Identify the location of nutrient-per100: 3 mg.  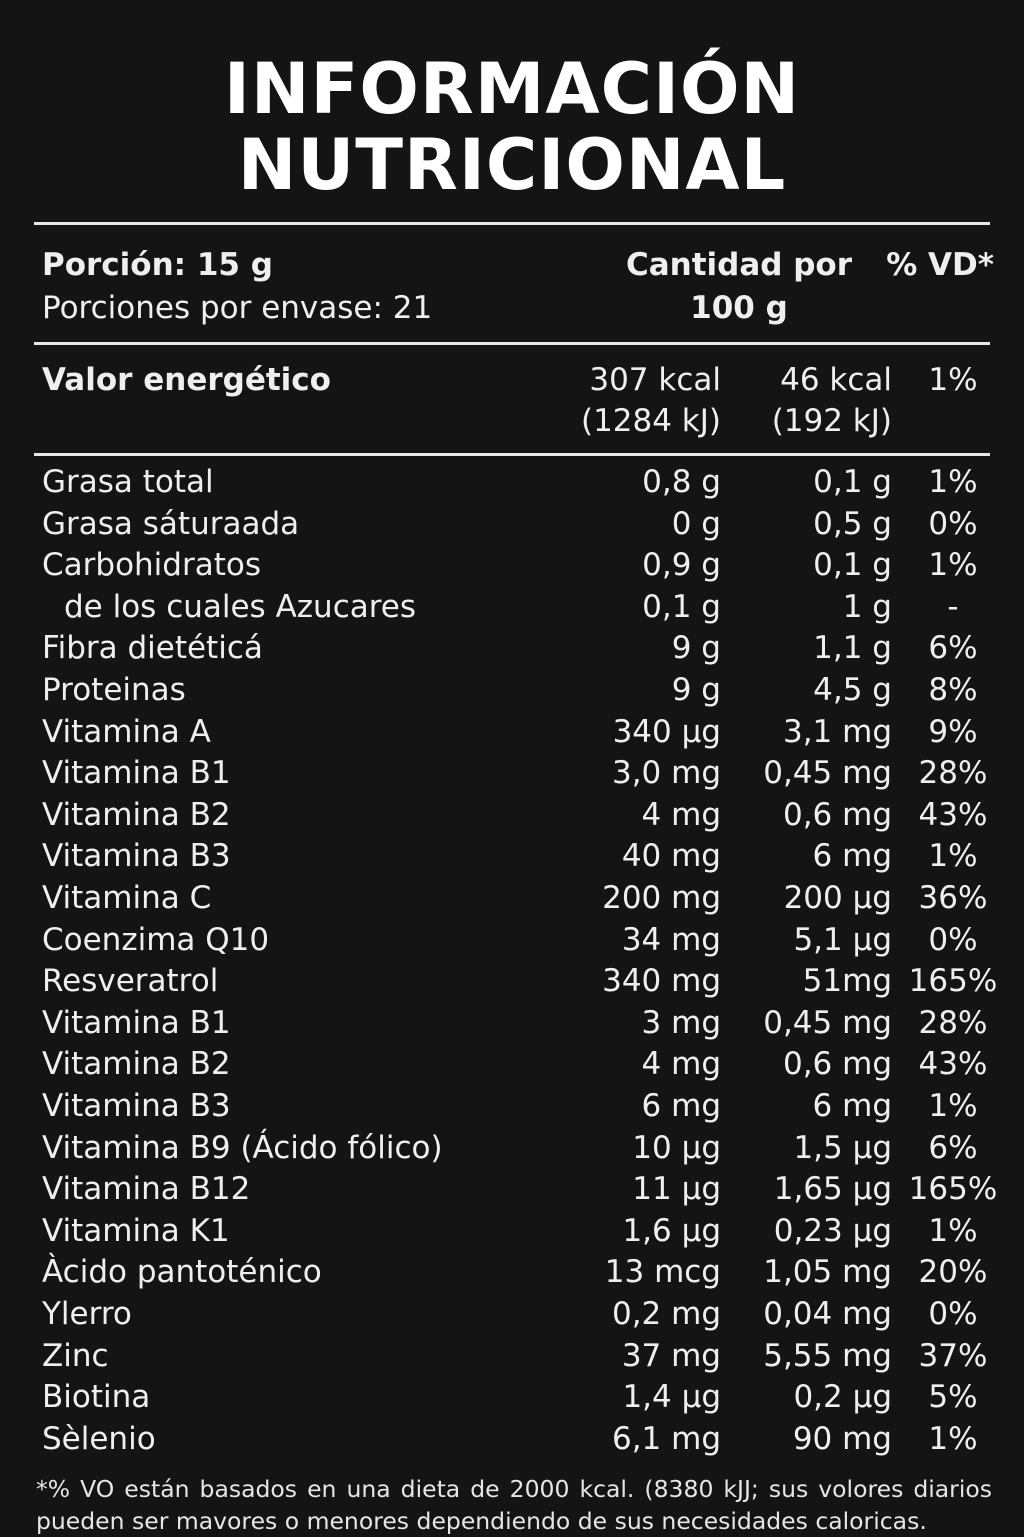
(681, 1022).